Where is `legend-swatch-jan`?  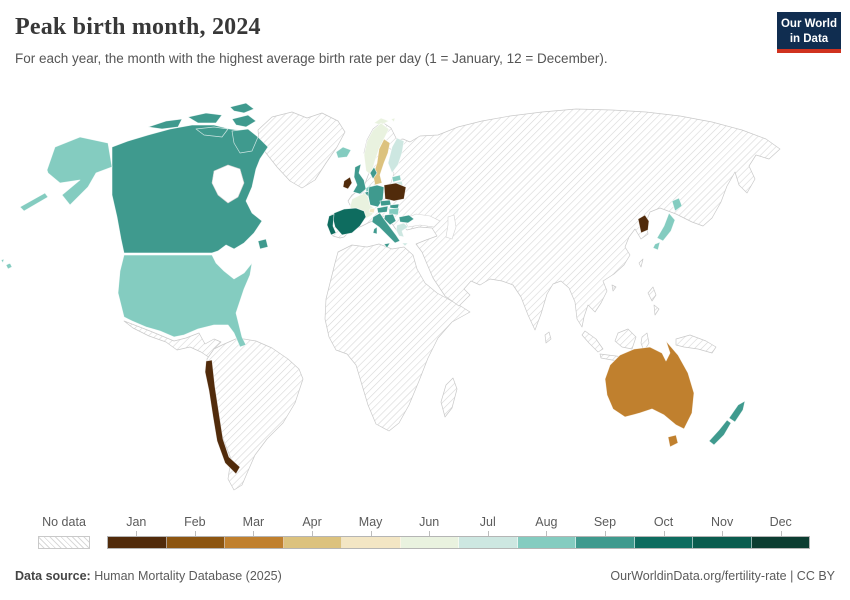 legend-swatch-jan is located at coordinates (137, 542).